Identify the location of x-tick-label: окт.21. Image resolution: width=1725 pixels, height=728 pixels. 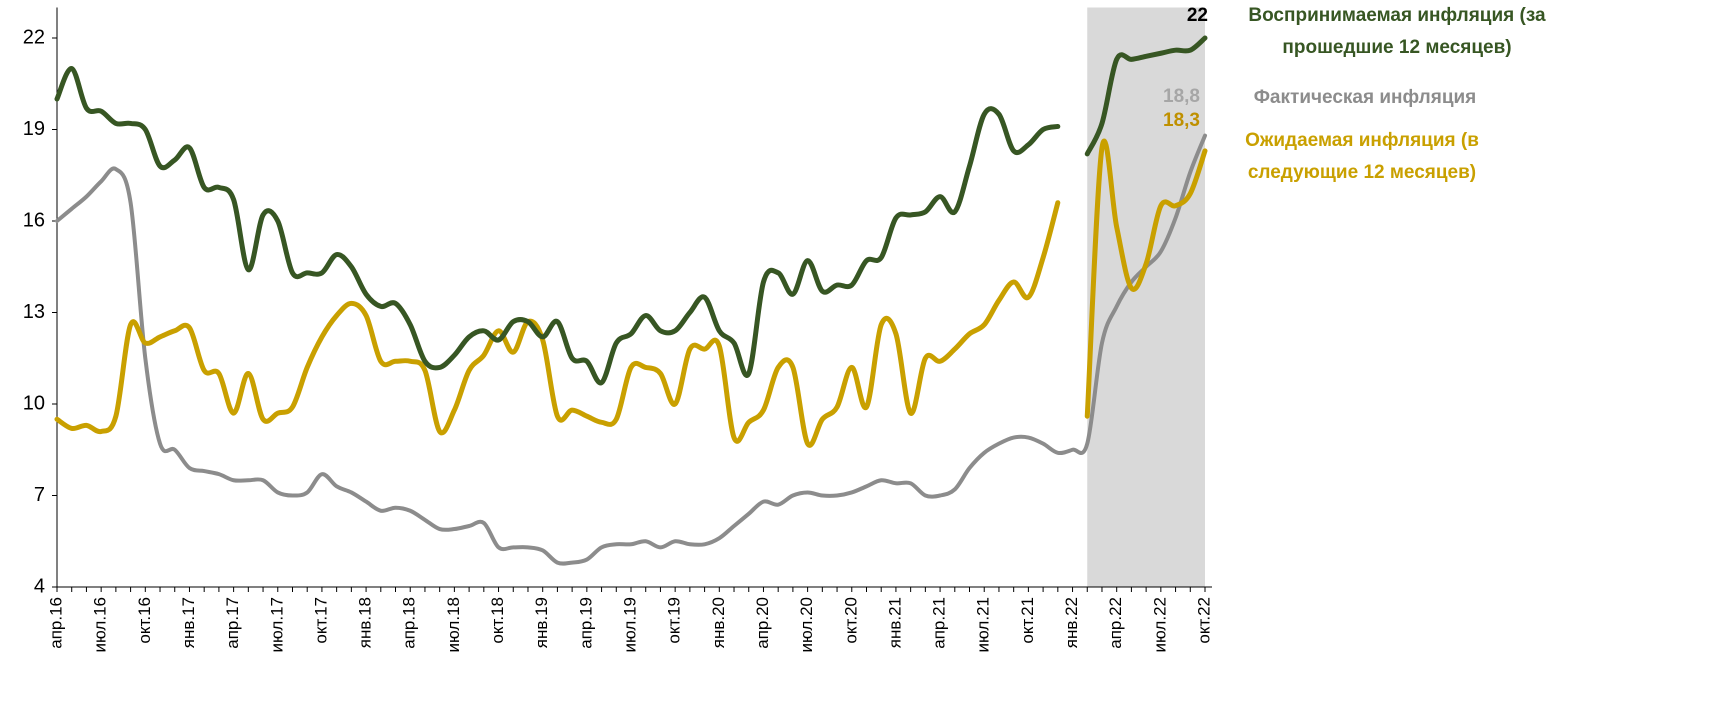
(1027, 620).